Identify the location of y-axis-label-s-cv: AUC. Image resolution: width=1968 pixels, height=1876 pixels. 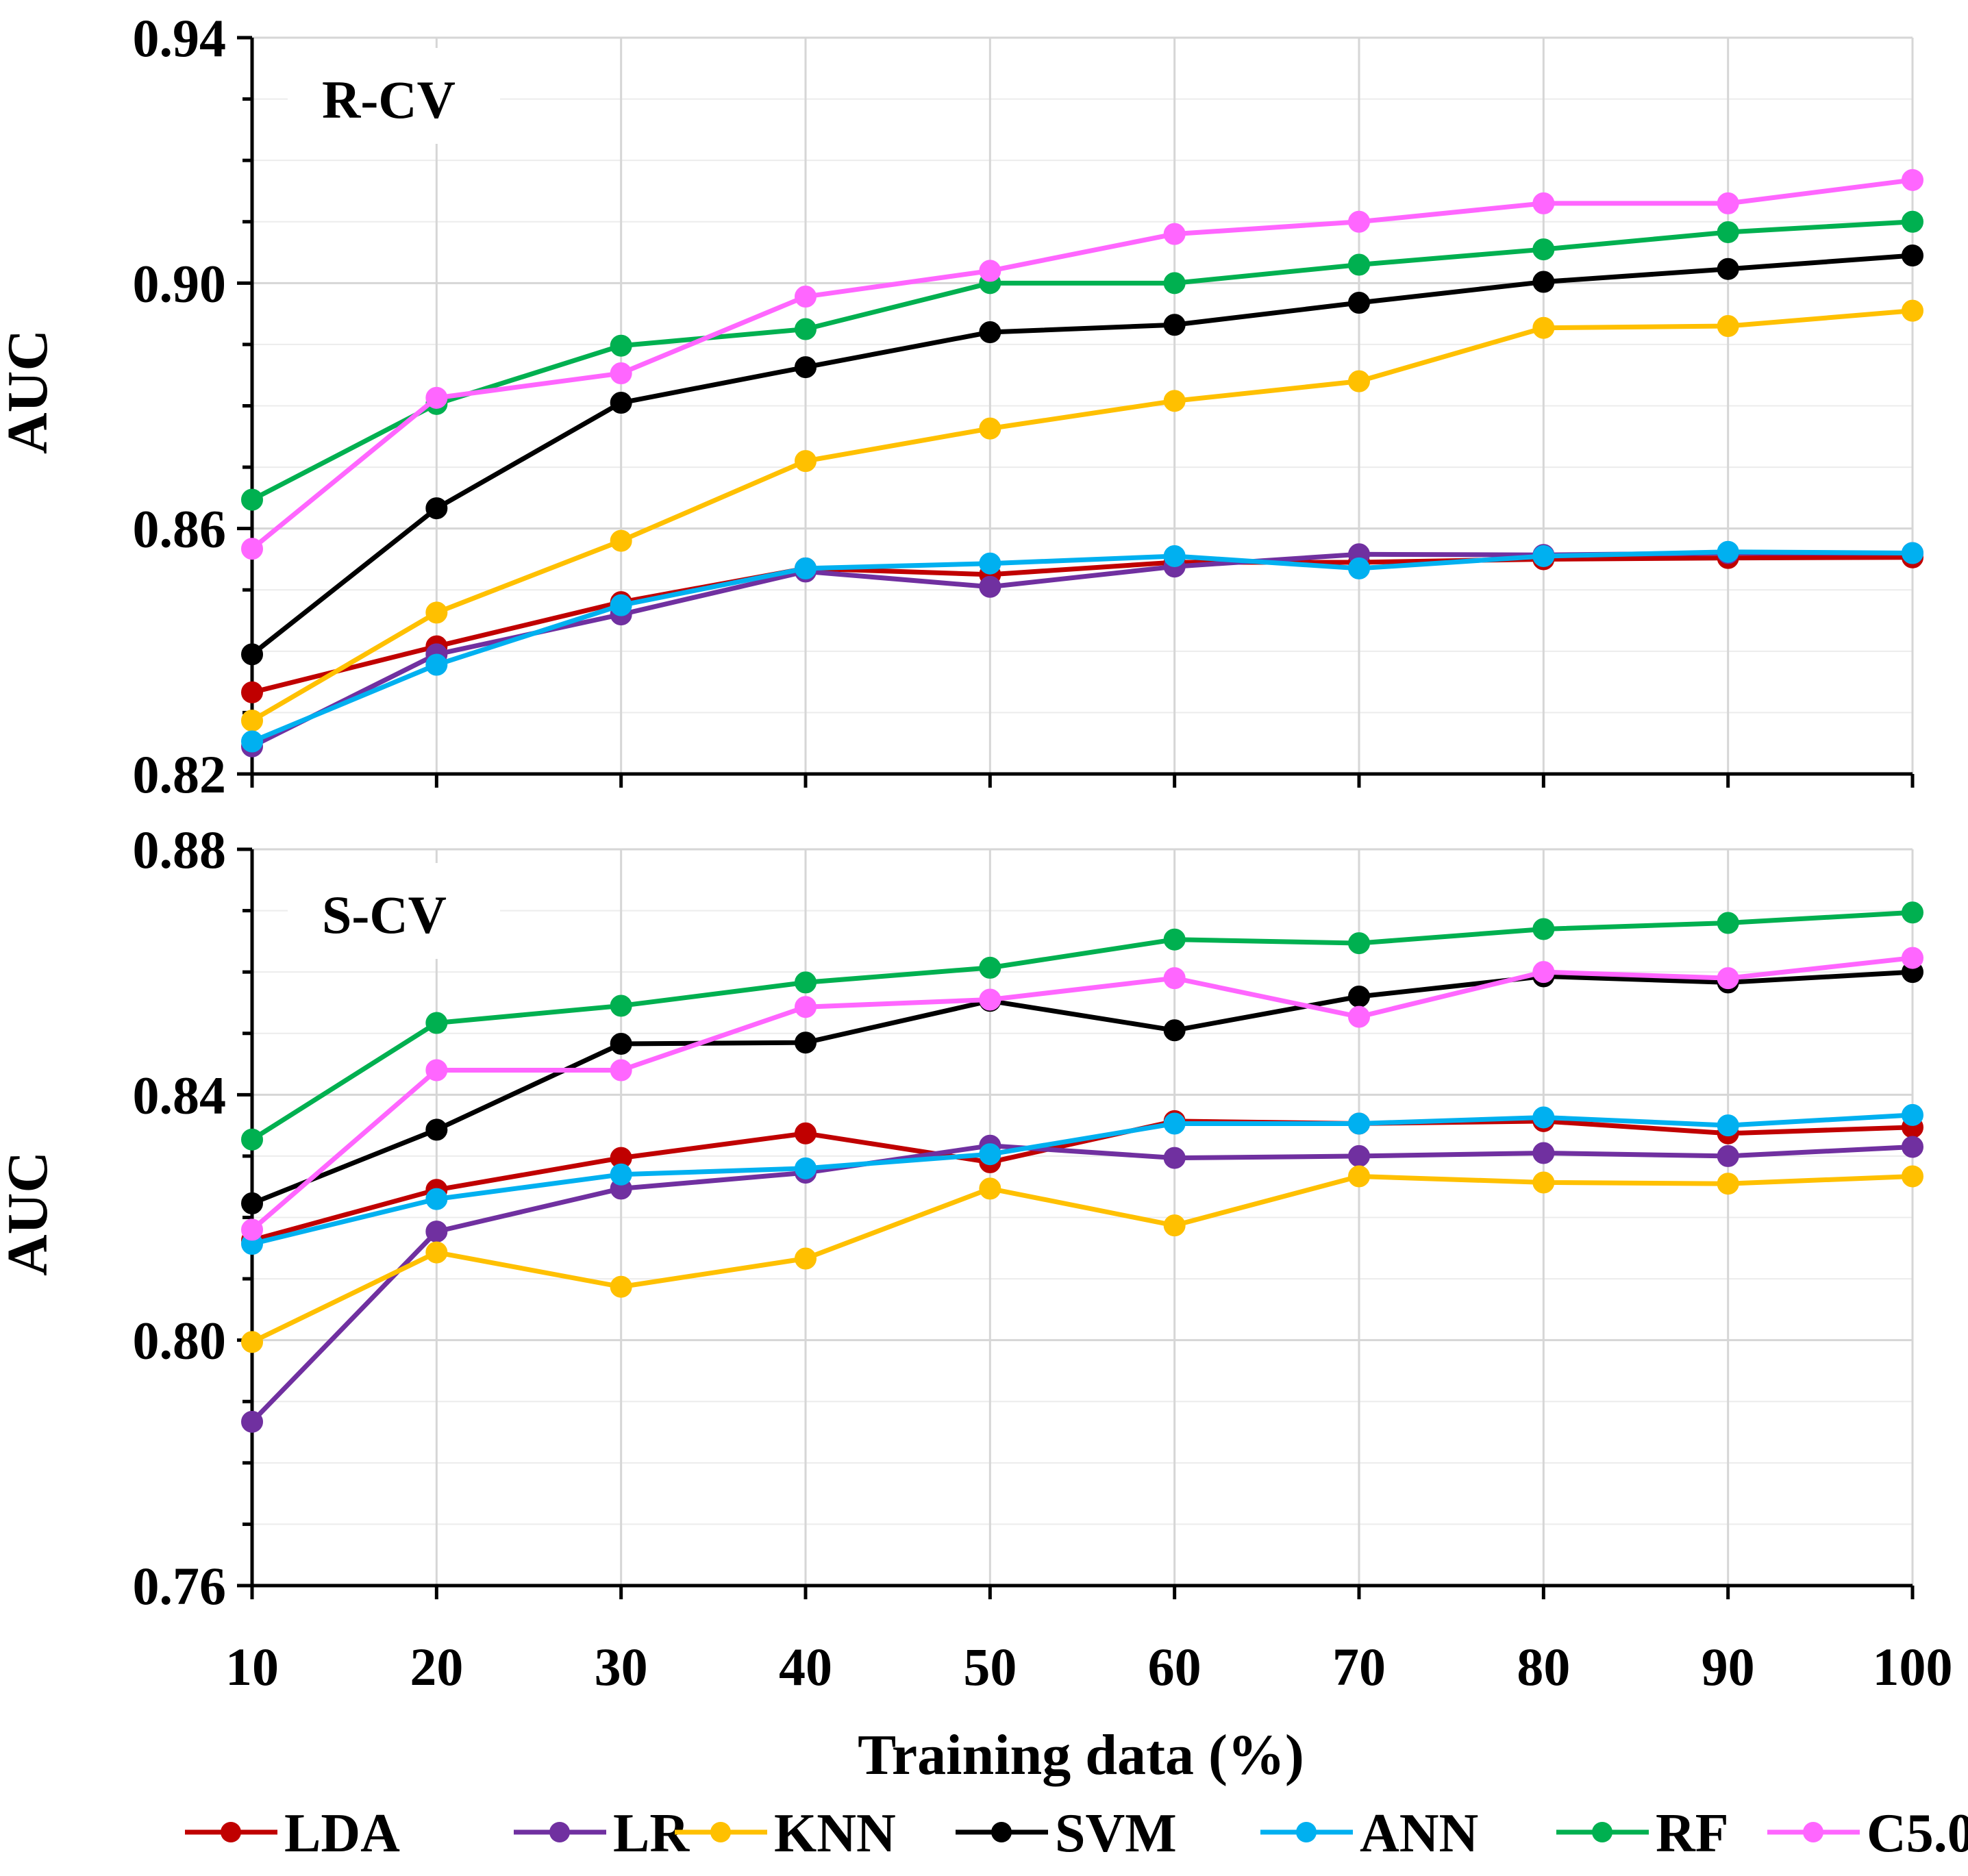
(30, 1213).